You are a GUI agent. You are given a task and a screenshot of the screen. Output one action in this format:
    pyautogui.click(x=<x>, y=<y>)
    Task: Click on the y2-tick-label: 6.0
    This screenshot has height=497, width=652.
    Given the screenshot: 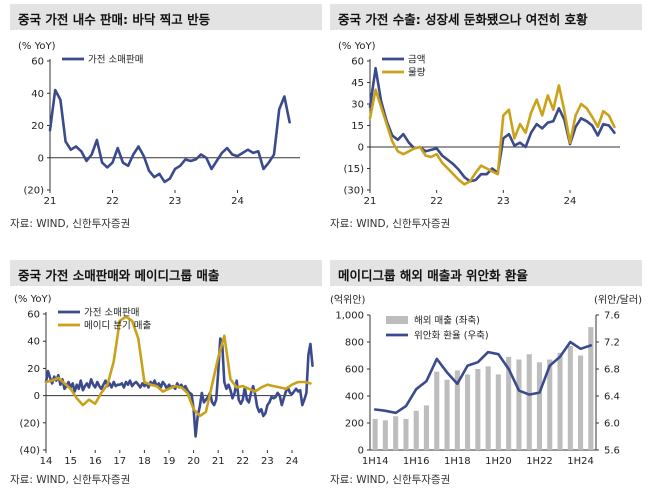 What is the action you would take?
    pyautogui.click(x=612, y=424)
    